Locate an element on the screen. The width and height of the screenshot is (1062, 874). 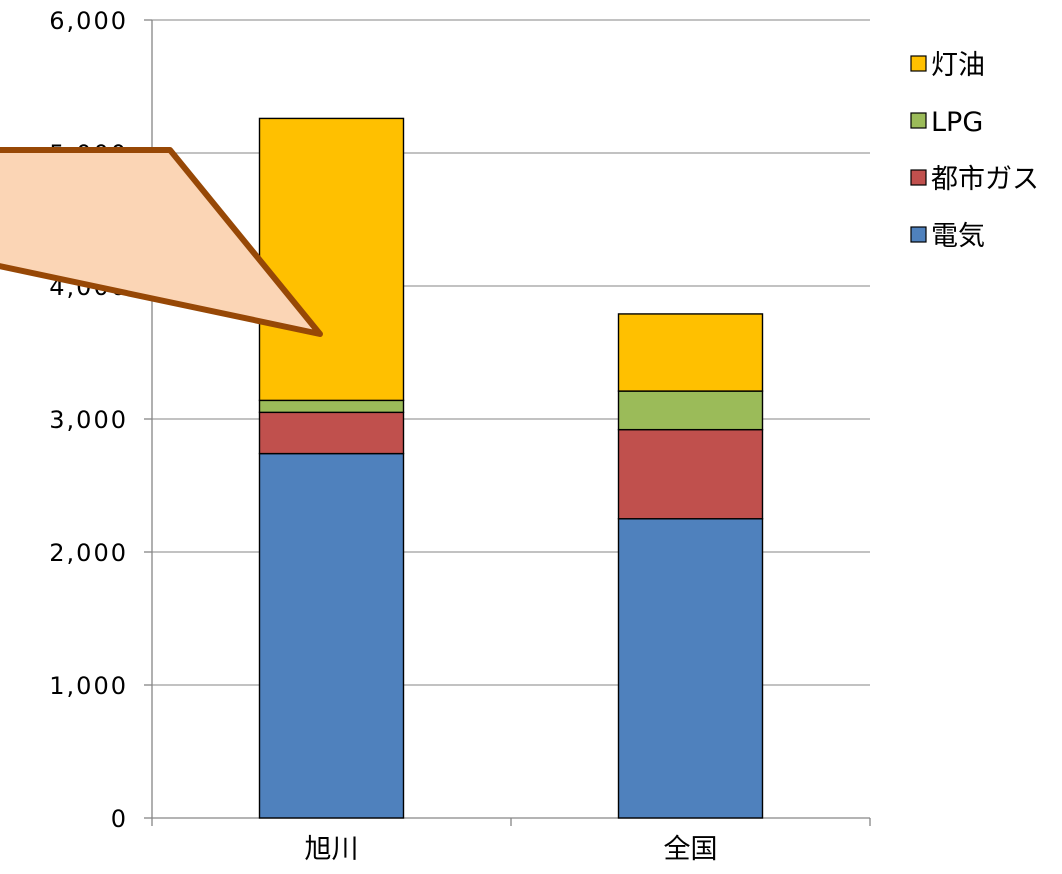
annotation-callout is located at coordinates (161, 242).